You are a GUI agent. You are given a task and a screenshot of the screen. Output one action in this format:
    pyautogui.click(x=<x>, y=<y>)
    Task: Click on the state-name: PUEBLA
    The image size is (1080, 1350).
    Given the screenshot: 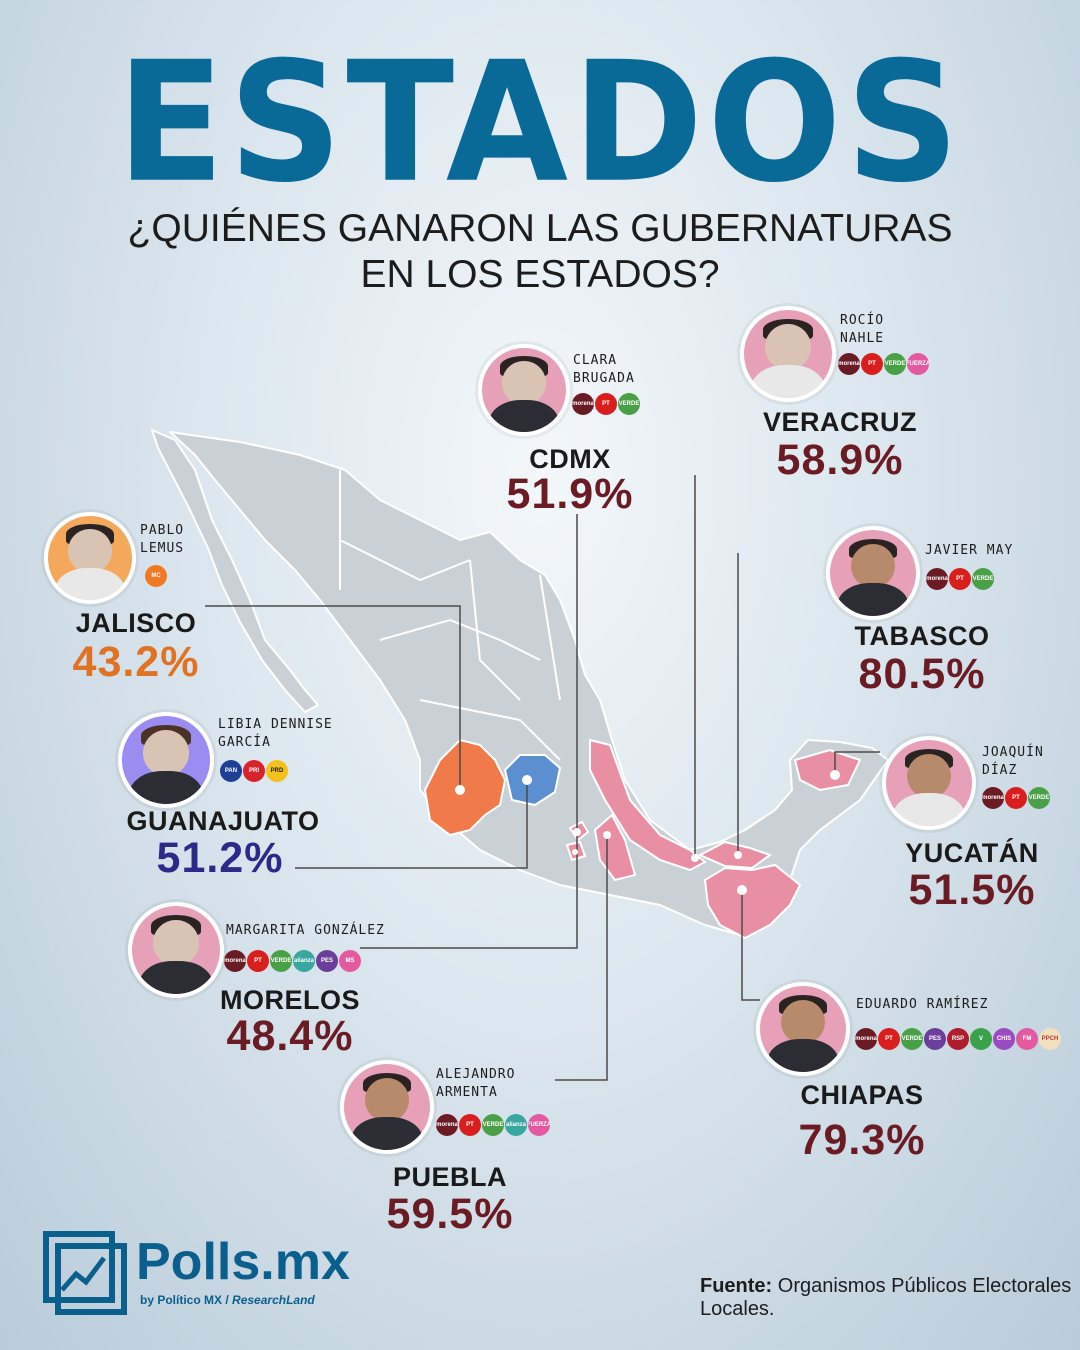 What is the action you would take?
    pyautogui.click(x=449, y=1177)
    